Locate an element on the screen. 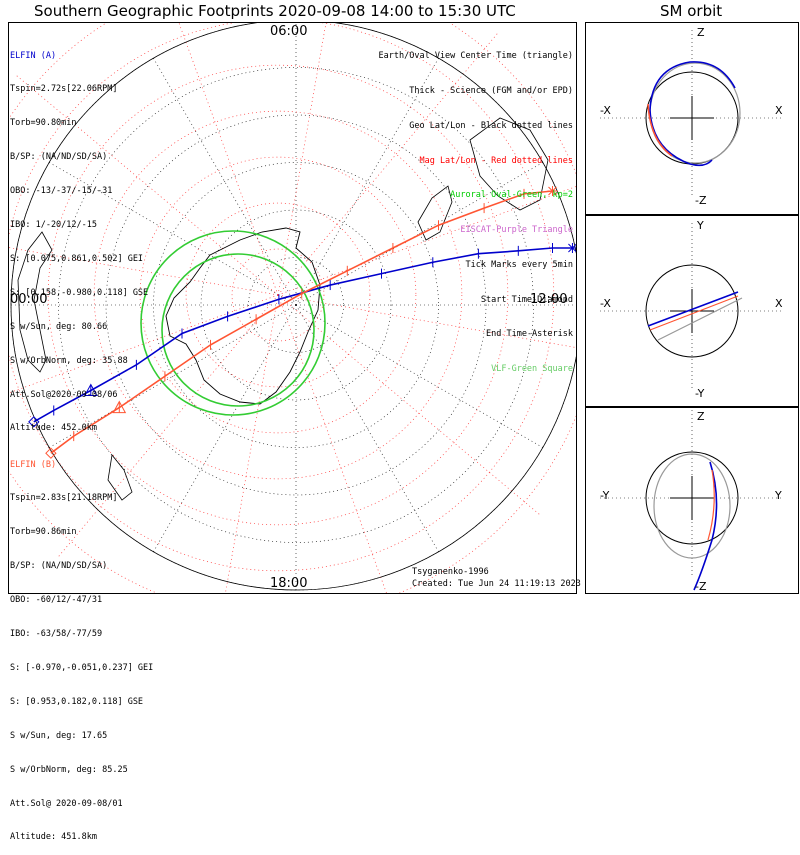  mlt-label-bottom: 18:00 is located at coordinates (289, 583).